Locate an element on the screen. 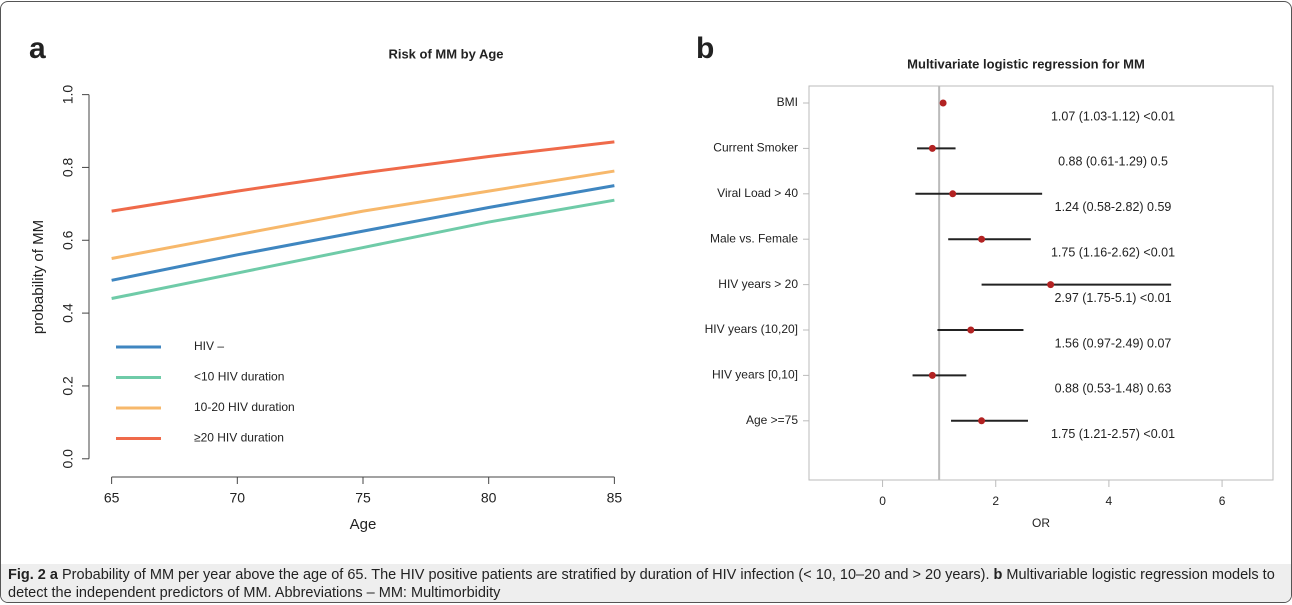 Image resolution: width=1292 pixels, height=605 pixels. value-label: 0.88 (0.53-1.48) 0.63 is located at coordinates (1113, 389).